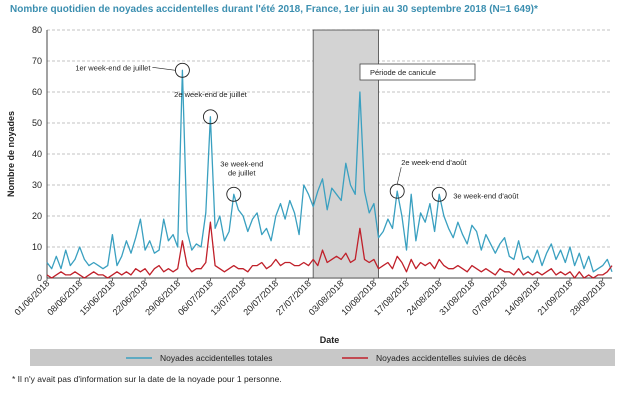 Image resolution: width=625 pixels, height=405 pixels. I want to click on y-axis-ticks: 0 10 20 30 40 50 60 70 80, so click(37, 154).